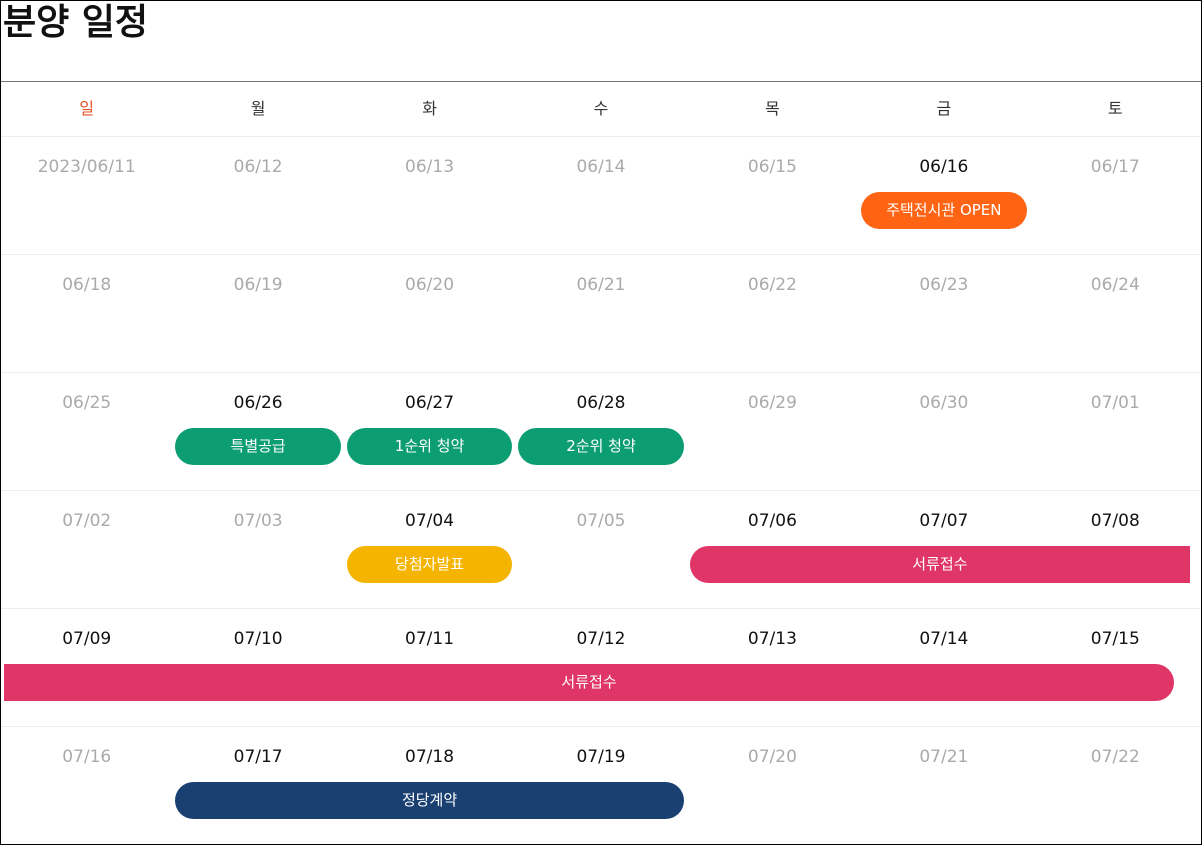 This screenshot has height=845, width=1202. I want to click on day-date: 07/06, so click(772, 521).